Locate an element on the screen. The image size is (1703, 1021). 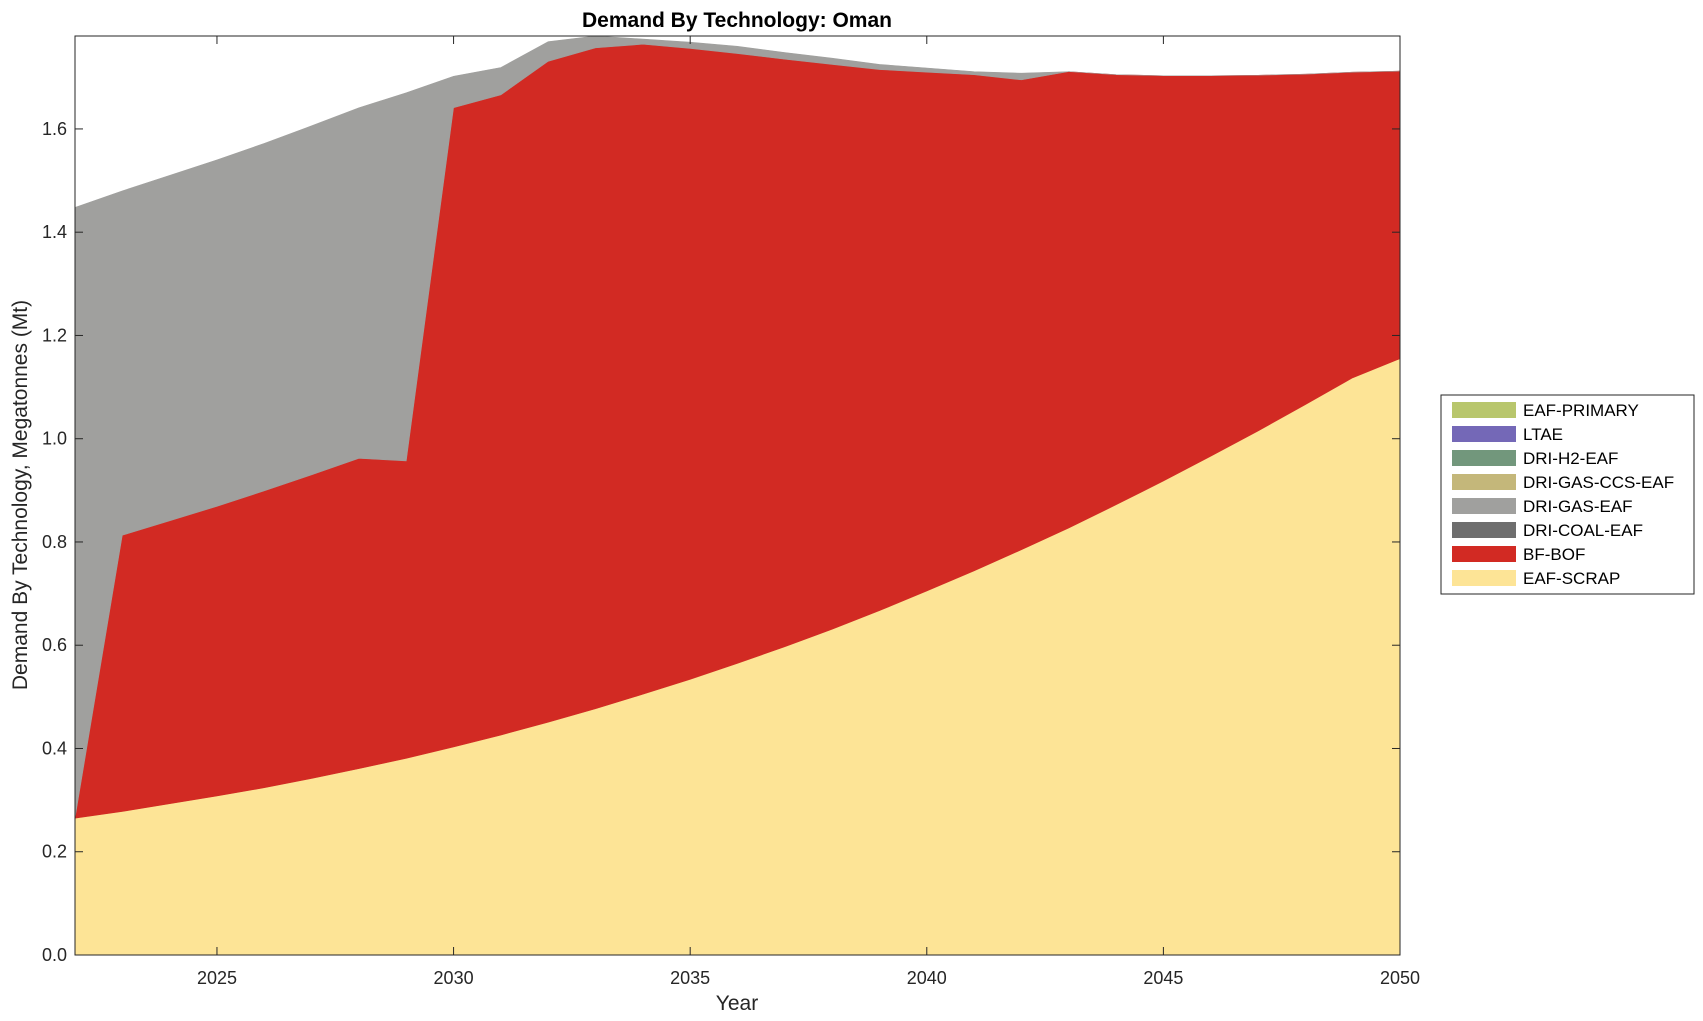
x-tick-label: 2035 is located at coordinates (690, 978).